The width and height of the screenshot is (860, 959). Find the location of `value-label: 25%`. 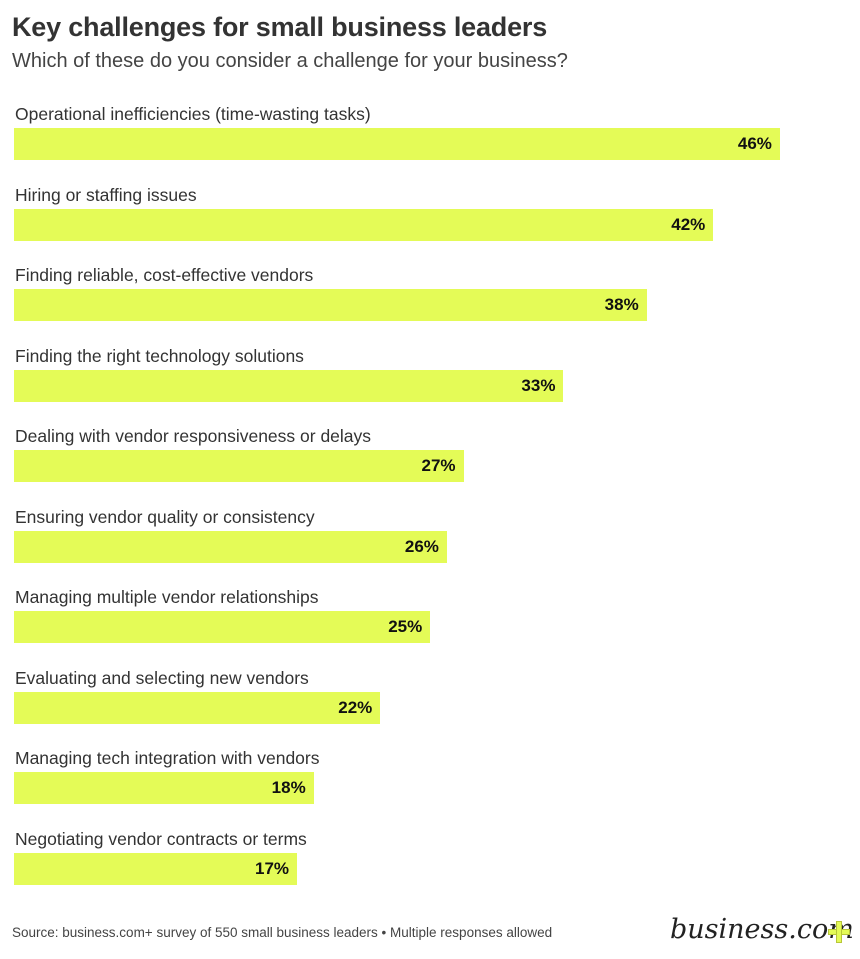

value-label: 25% is located at coordinates (405, 626).